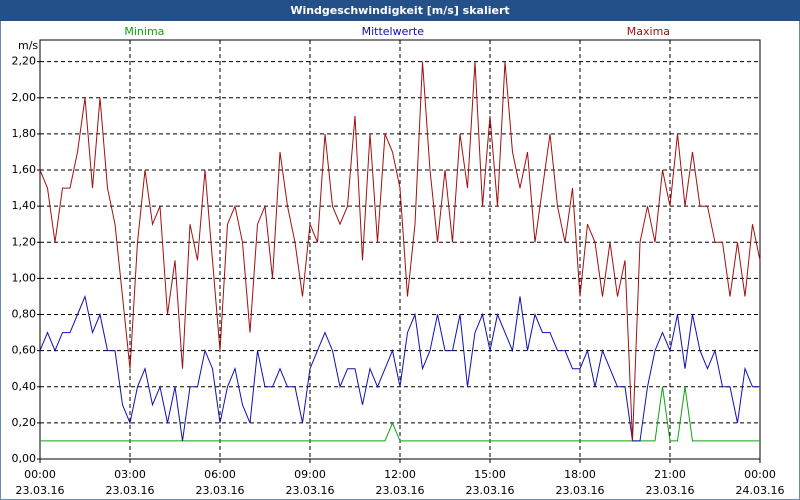 The image size is (800, 500). Describe the element at coordinates (24, 169) in the screenshot. I see `y-tick-label: 1,60` at that location.